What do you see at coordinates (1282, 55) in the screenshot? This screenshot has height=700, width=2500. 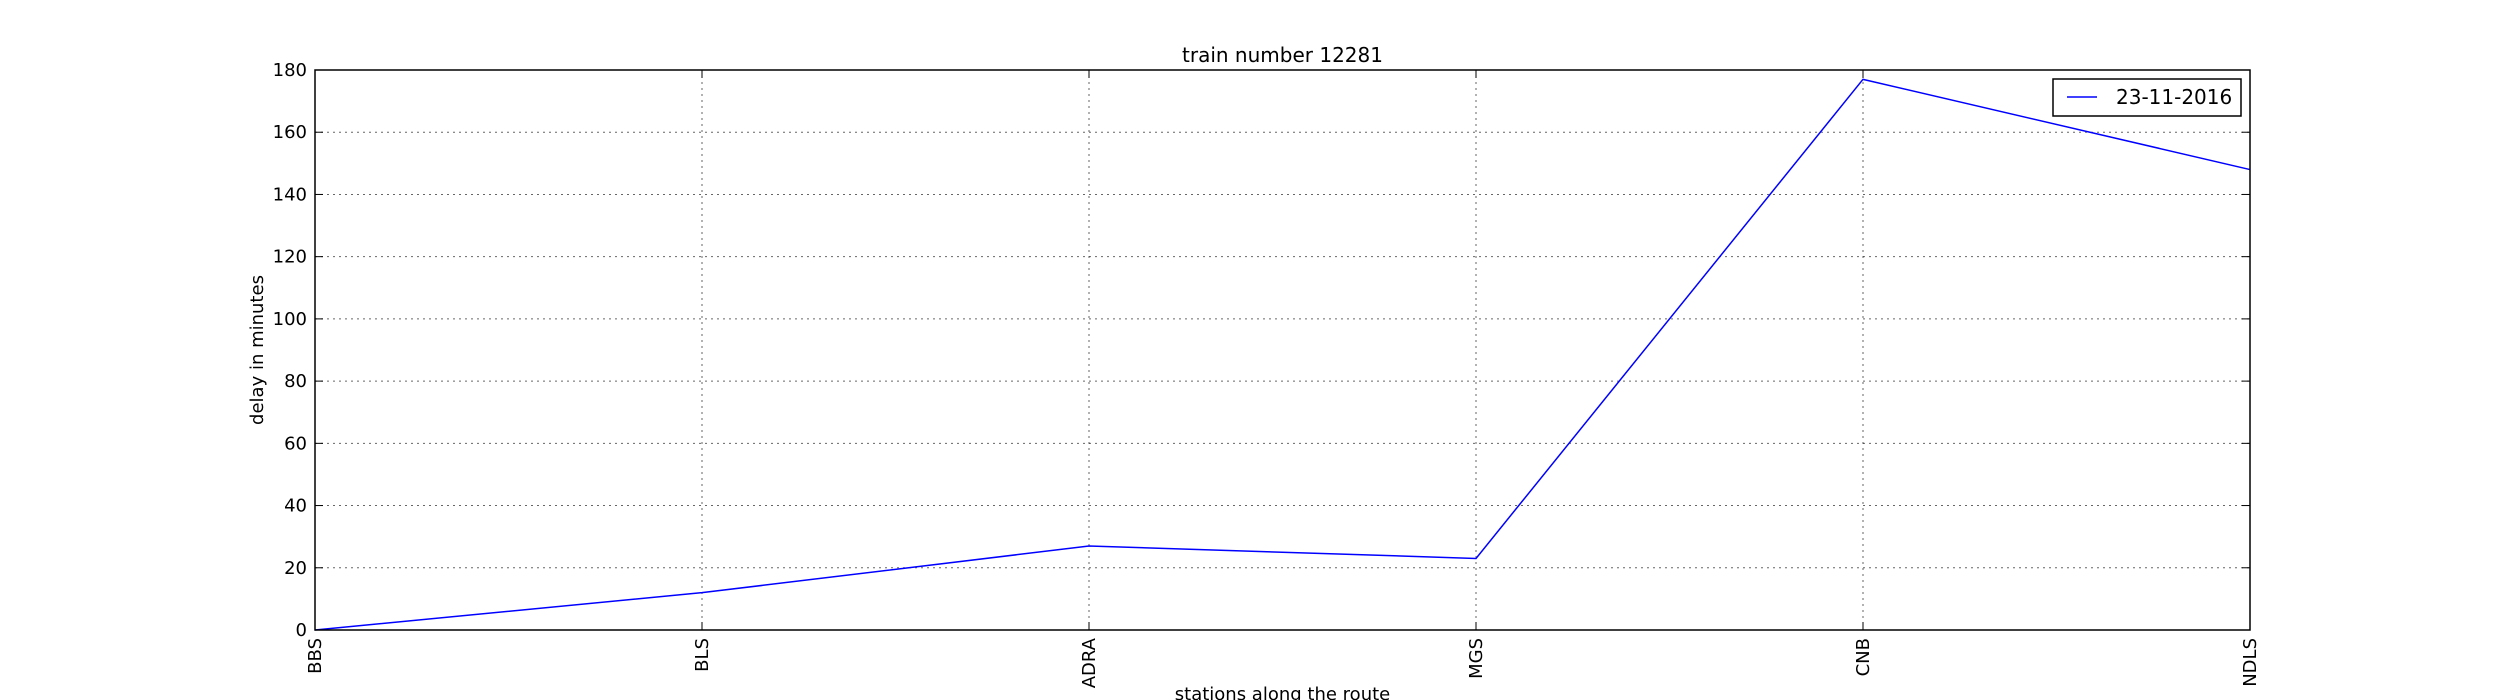 I see `chart-title: train number 12281` at bounding box center [1282, 55].